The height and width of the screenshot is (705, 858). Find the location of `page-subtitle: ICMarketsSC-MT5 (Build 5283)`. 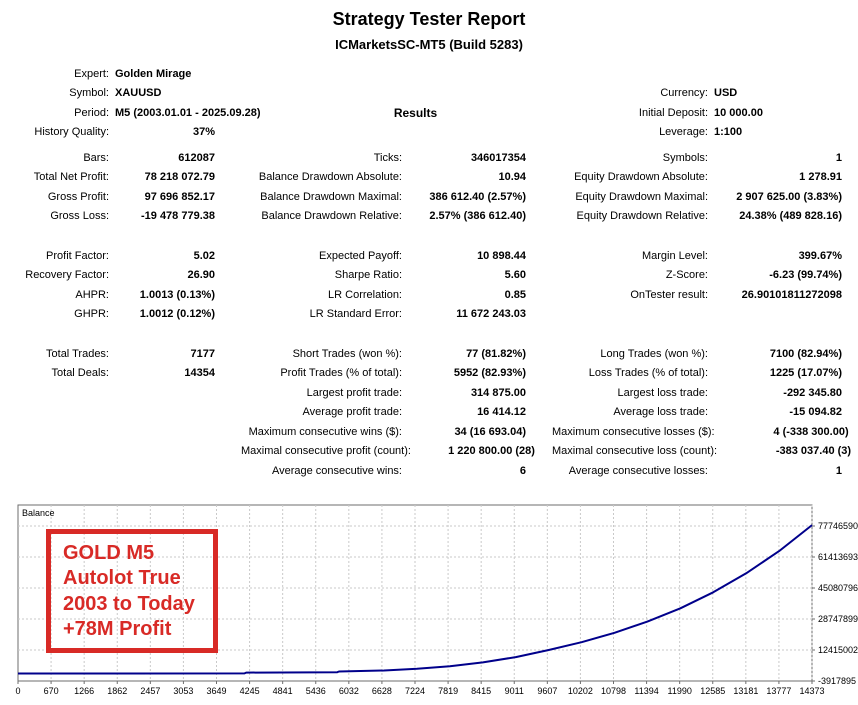

page-subtitle: ICMarketsSC-MT5 (Build 5283) is located at coordinates (429, 44).